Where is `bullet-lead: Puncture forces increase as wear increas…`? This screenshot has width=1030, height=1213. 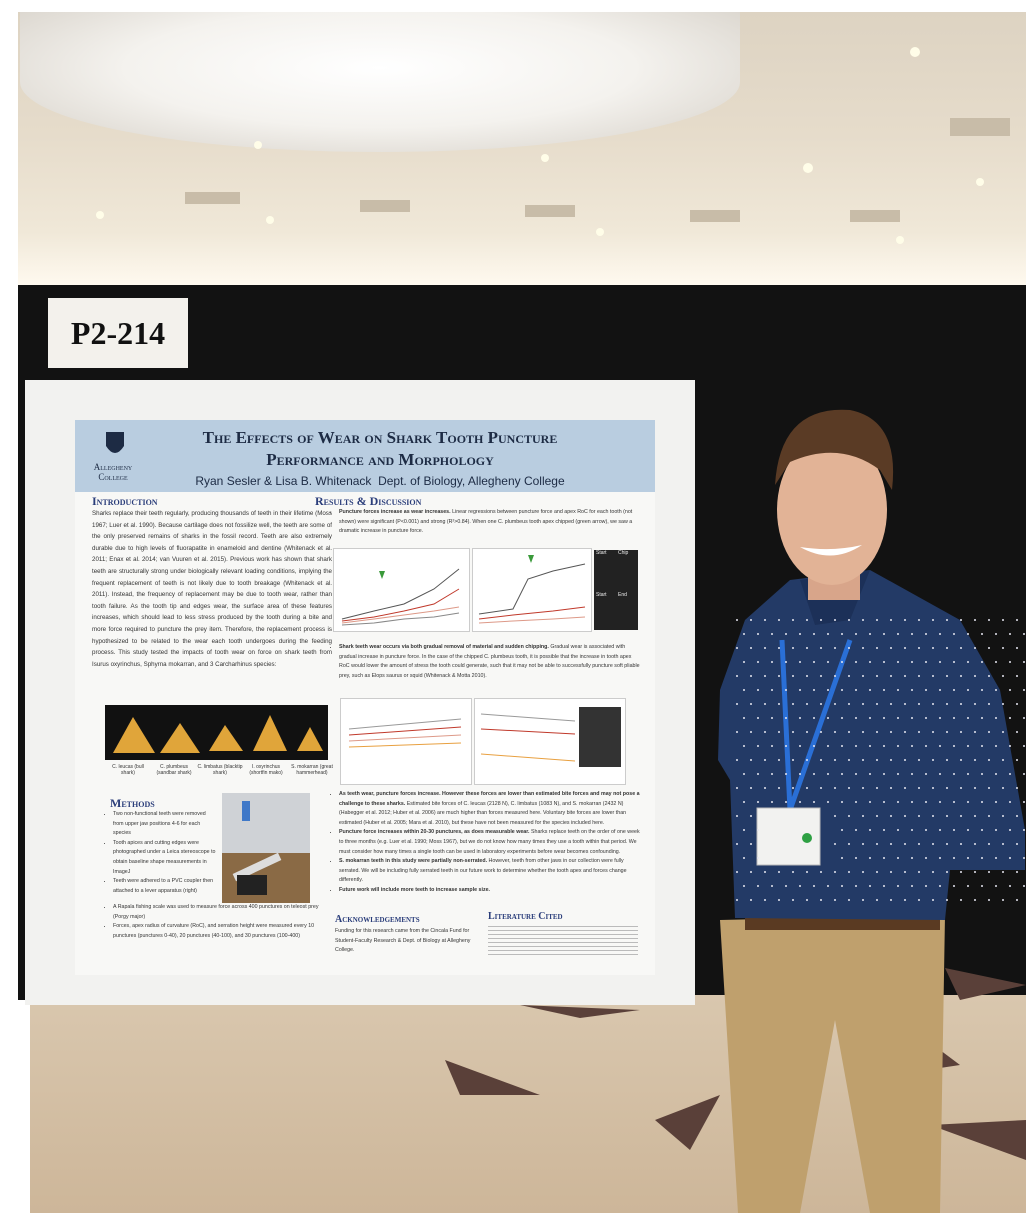
bullet-lead: Puncture forces increase as wear increas… is located at coordinates (395, 512).